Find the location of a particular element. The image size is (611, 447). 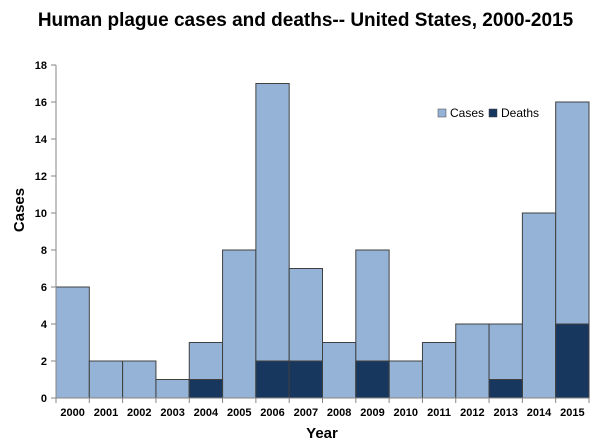

x-tick-label: 2015 is located at coordinates (572, 413).